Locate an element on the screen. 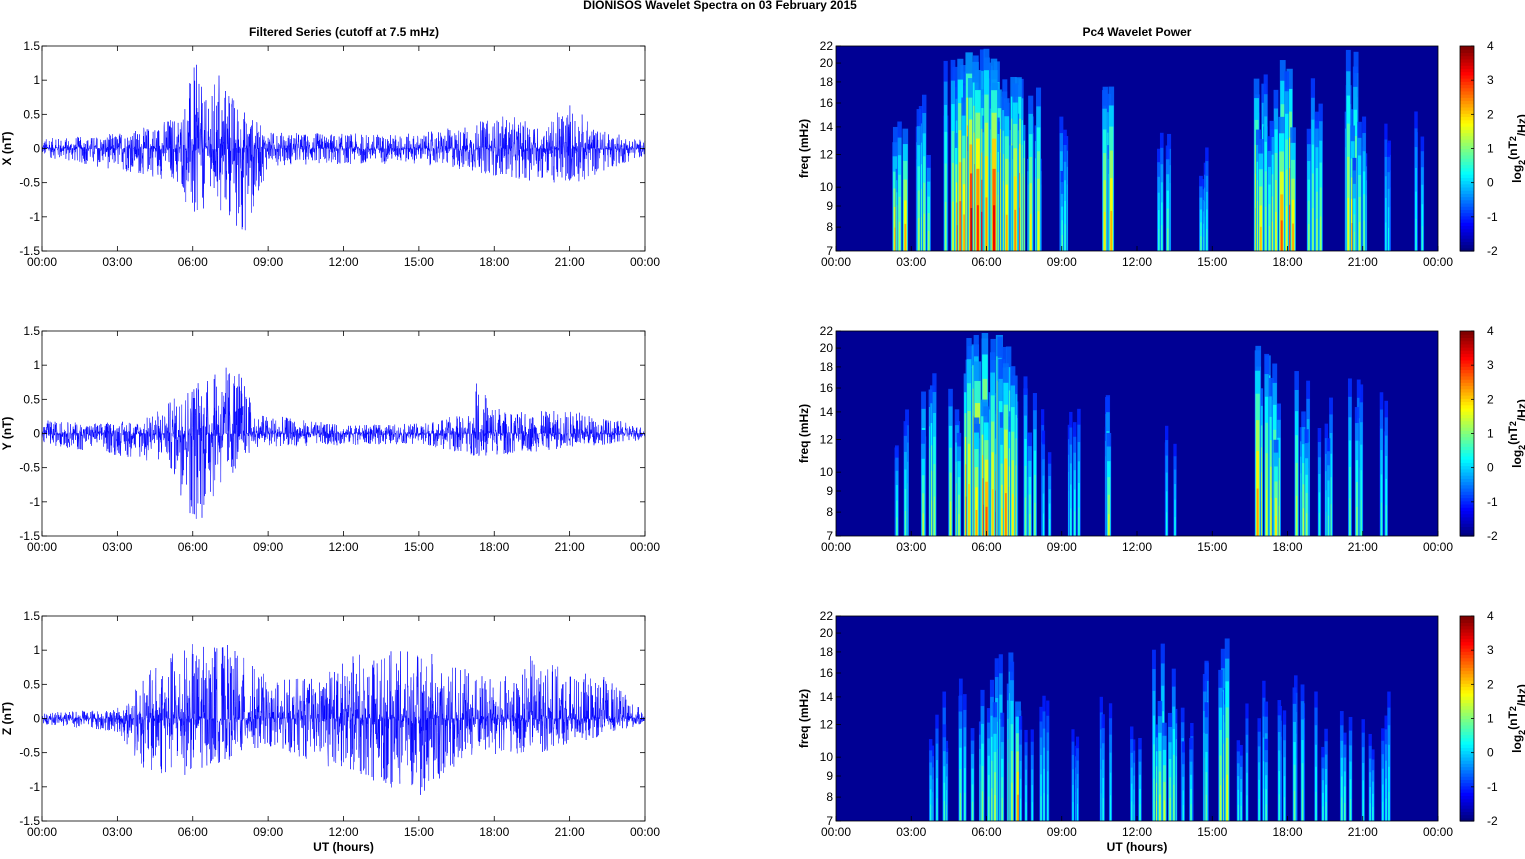 The height and width of the screenshot is (859, 1525). y-axis-label: freq (mHz) is located at coordinates (804, 433).